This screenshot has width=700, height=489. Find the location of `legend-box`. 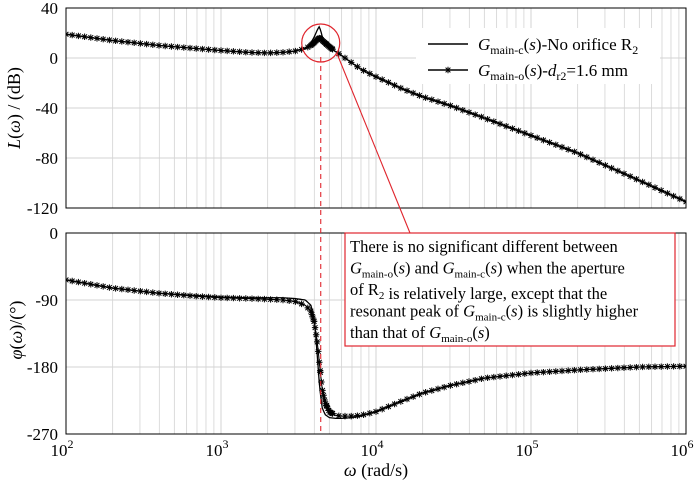

legend-box is located at coordinates (538, 56).